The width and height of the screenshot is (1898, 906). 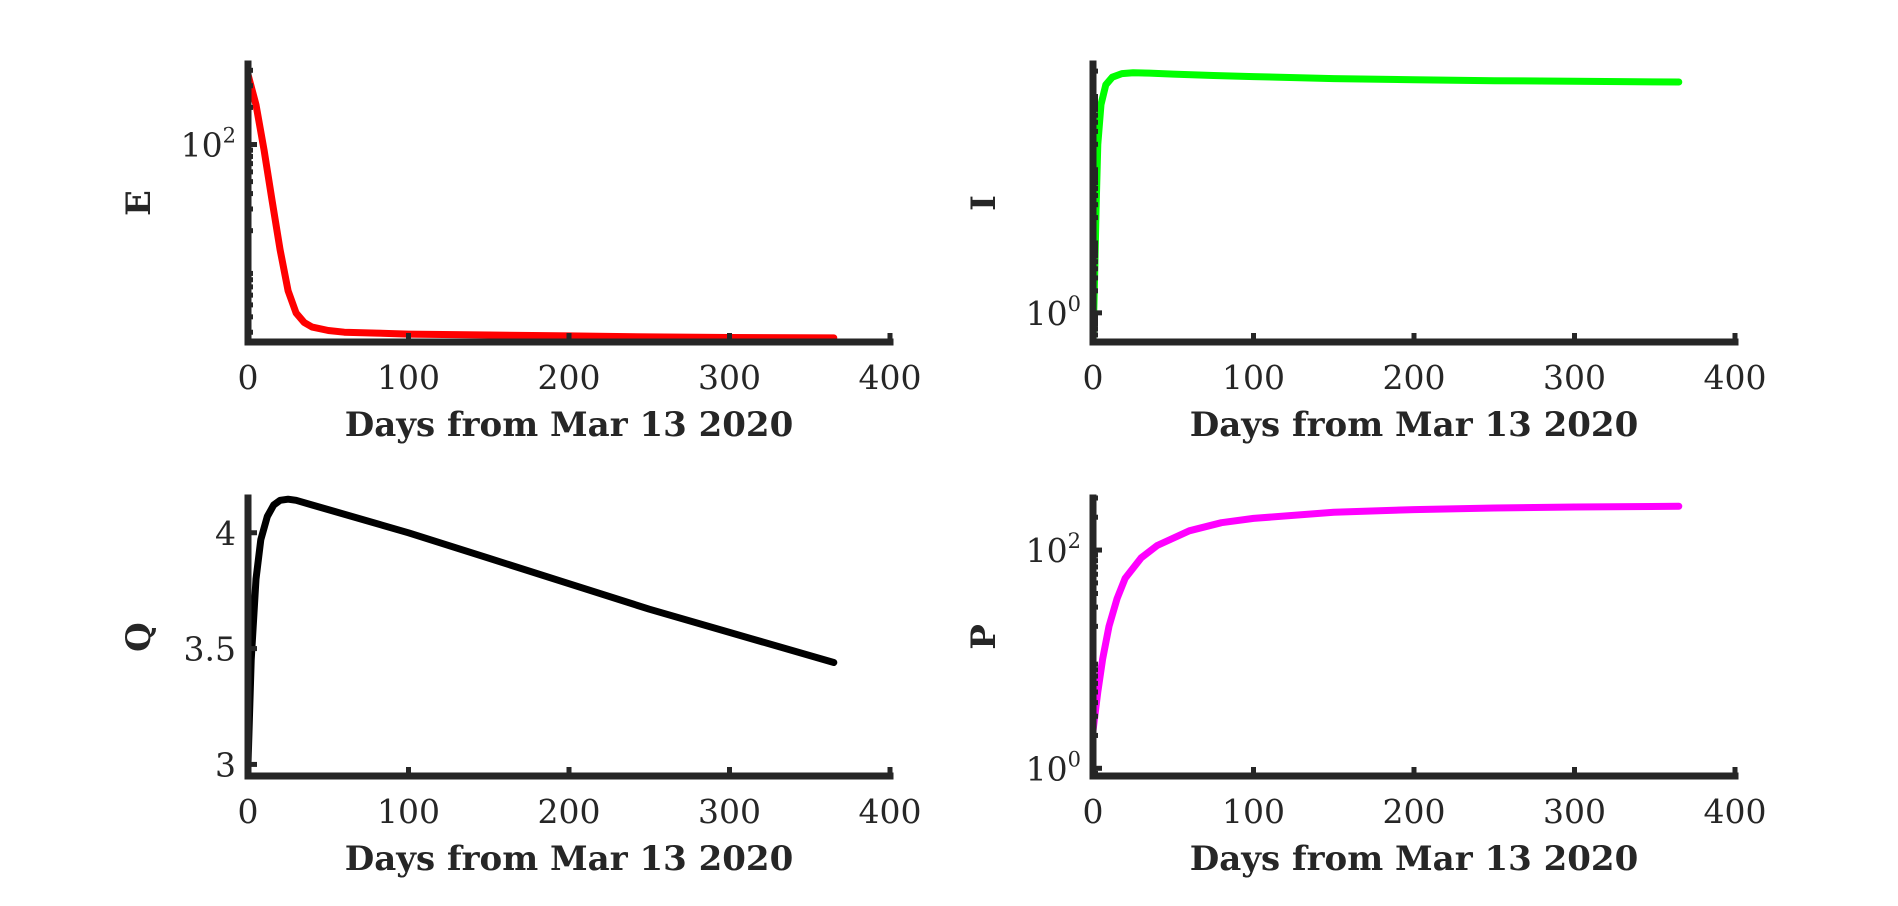 I want to click on y-axis-label: P, so click(x=984, y=637).